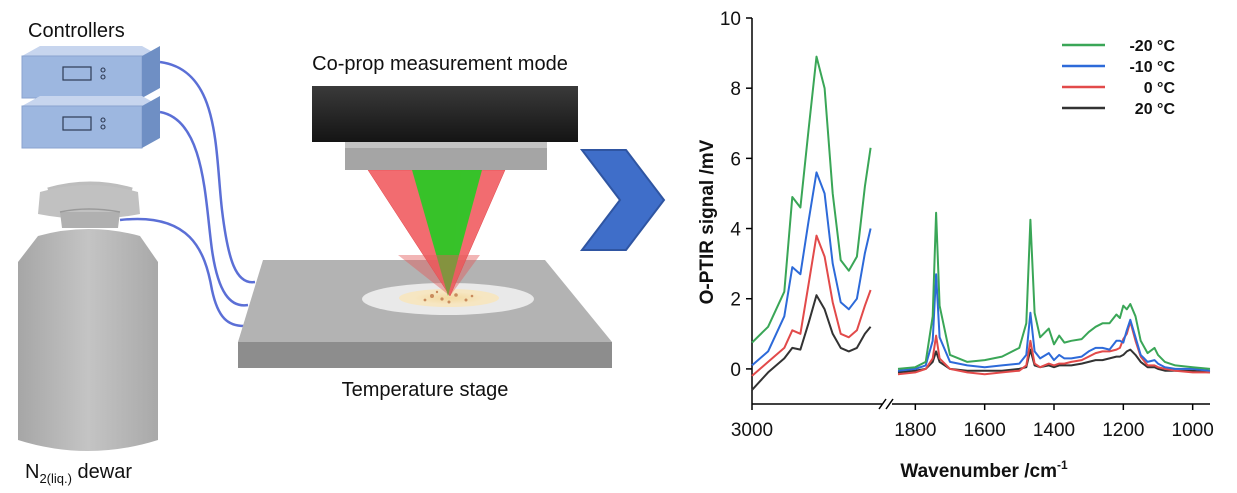 This screenshot has width=1237, height=493. Describe the element at coordinates (707, 221) in the screenshot. I see `y-axis-label: O-PTIR signal /mV` at that location.